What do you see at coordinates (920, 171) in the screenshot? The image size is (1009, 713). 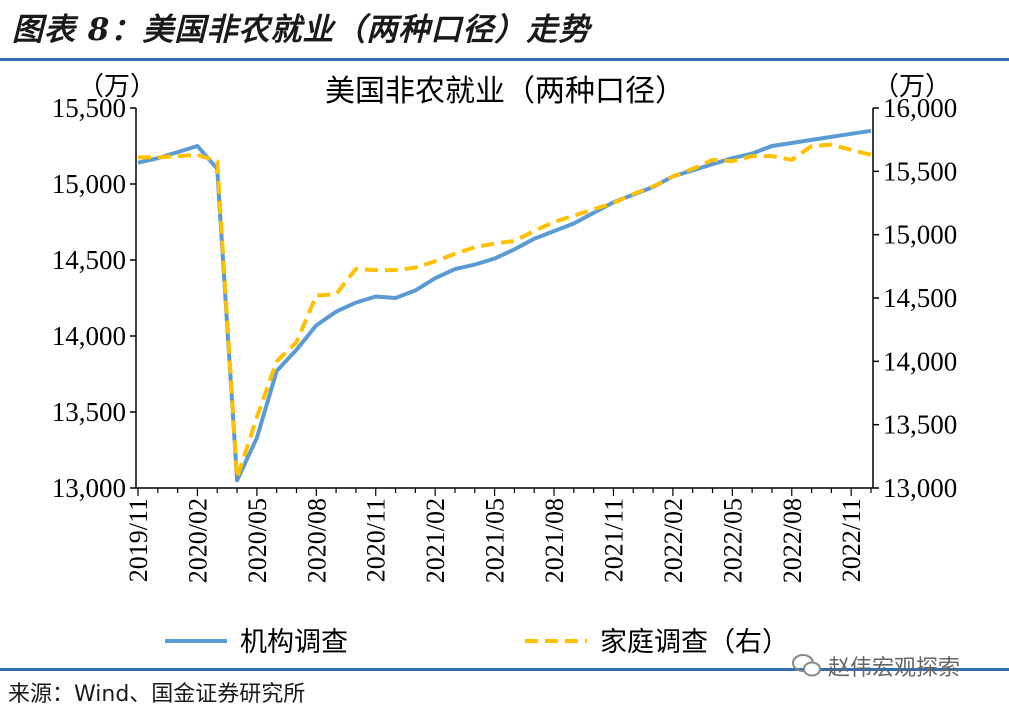 I see `right-tick-label: 15,500` at bounding box center [920, 171].